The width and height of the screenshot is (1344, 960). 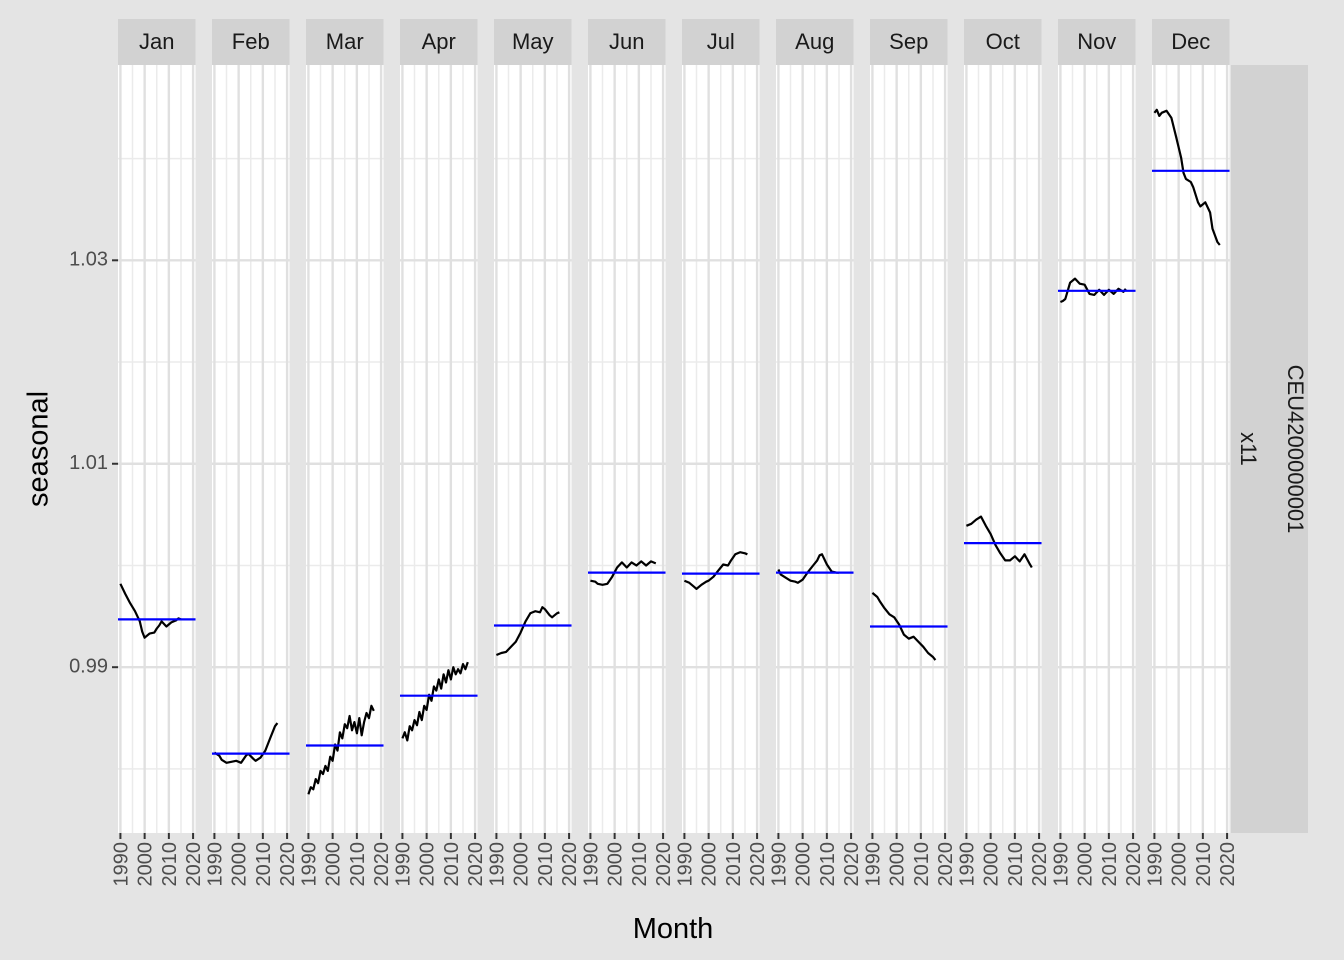 I want to click on panel-apr: Apr, so click(x=439, y=426).